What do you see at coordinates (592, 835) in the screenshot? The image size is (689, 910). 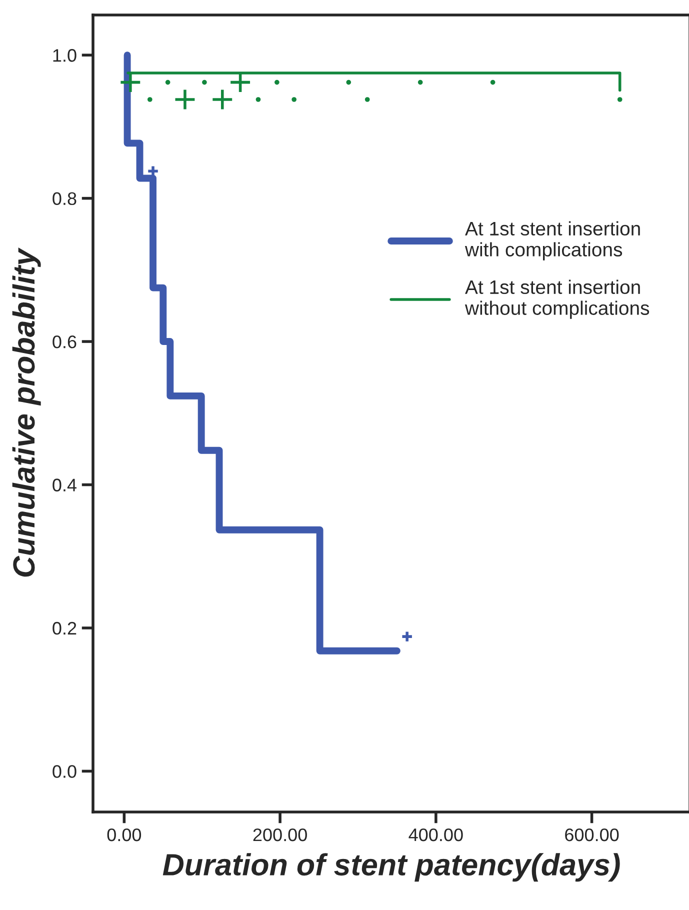 I see `x-tick-label: 600.00` at bounding box center [592, 835].